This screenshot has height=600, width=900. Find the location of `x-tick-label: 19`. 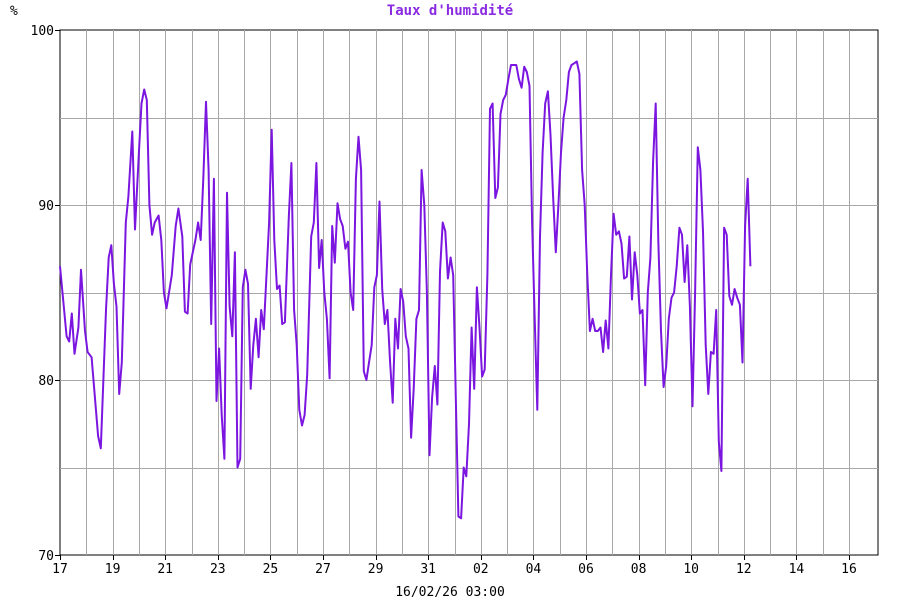

x-tick-label: 19 is located at coordinates (113, 569).